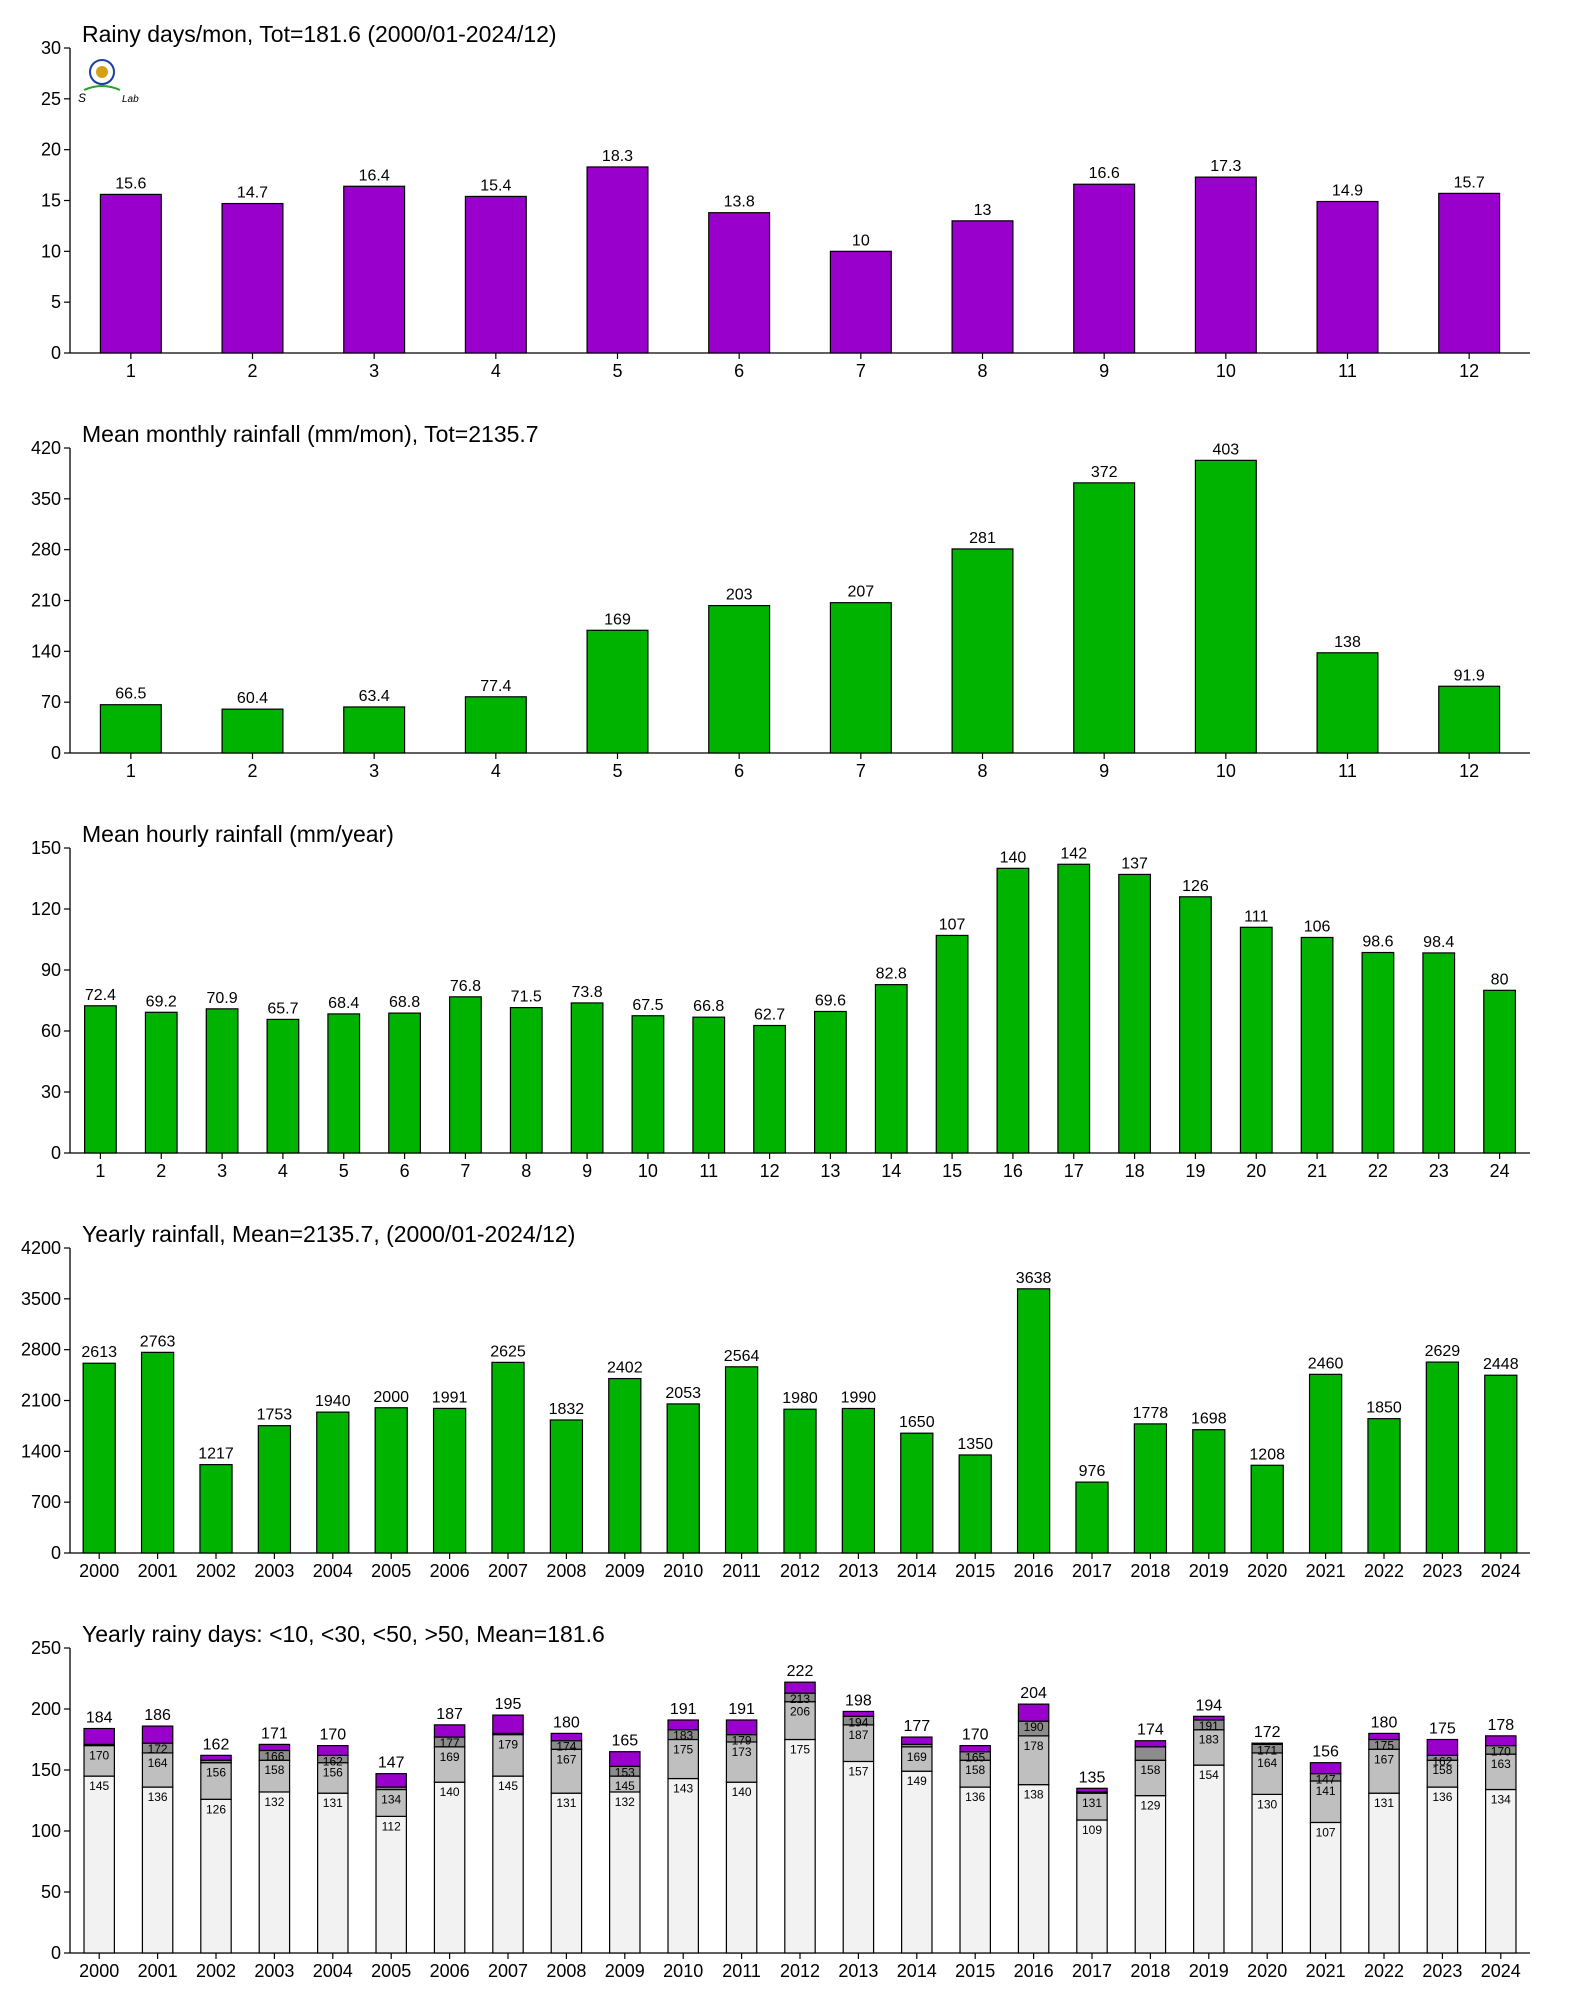  I want to click on x-tick-label: 2022, so click(1384, 1971).